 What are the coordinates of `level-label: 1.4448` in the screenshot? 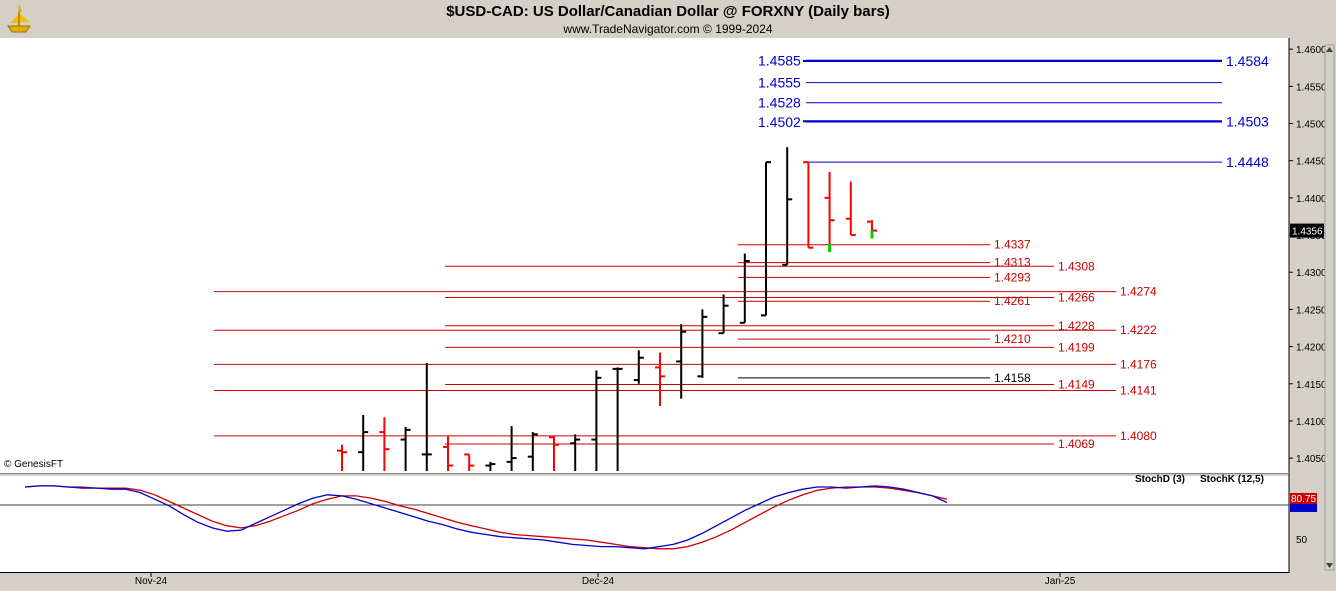 It's located at (1247, 162).